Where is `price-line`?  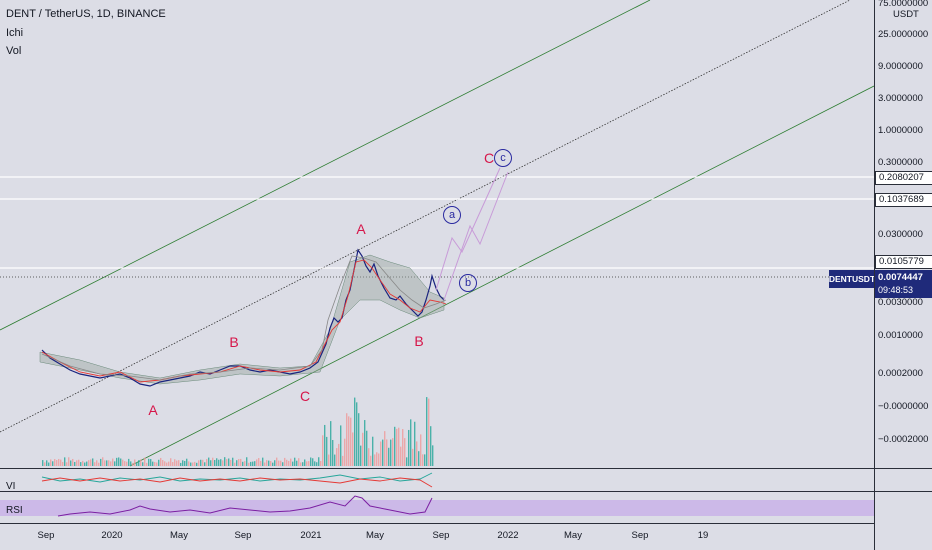
price-line is located at coordinates (243, 317).